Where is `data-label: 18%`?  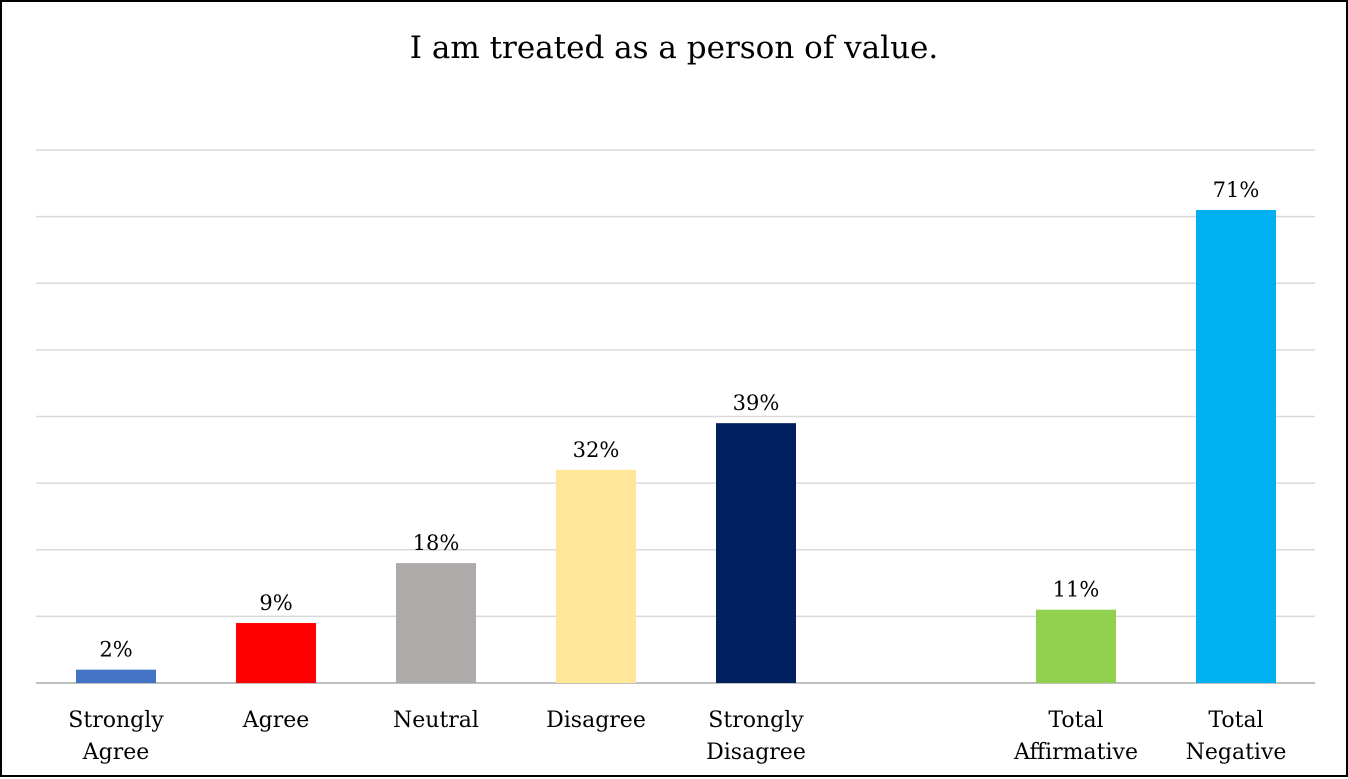
data-label: 18% is located at coordinates (436, 543).